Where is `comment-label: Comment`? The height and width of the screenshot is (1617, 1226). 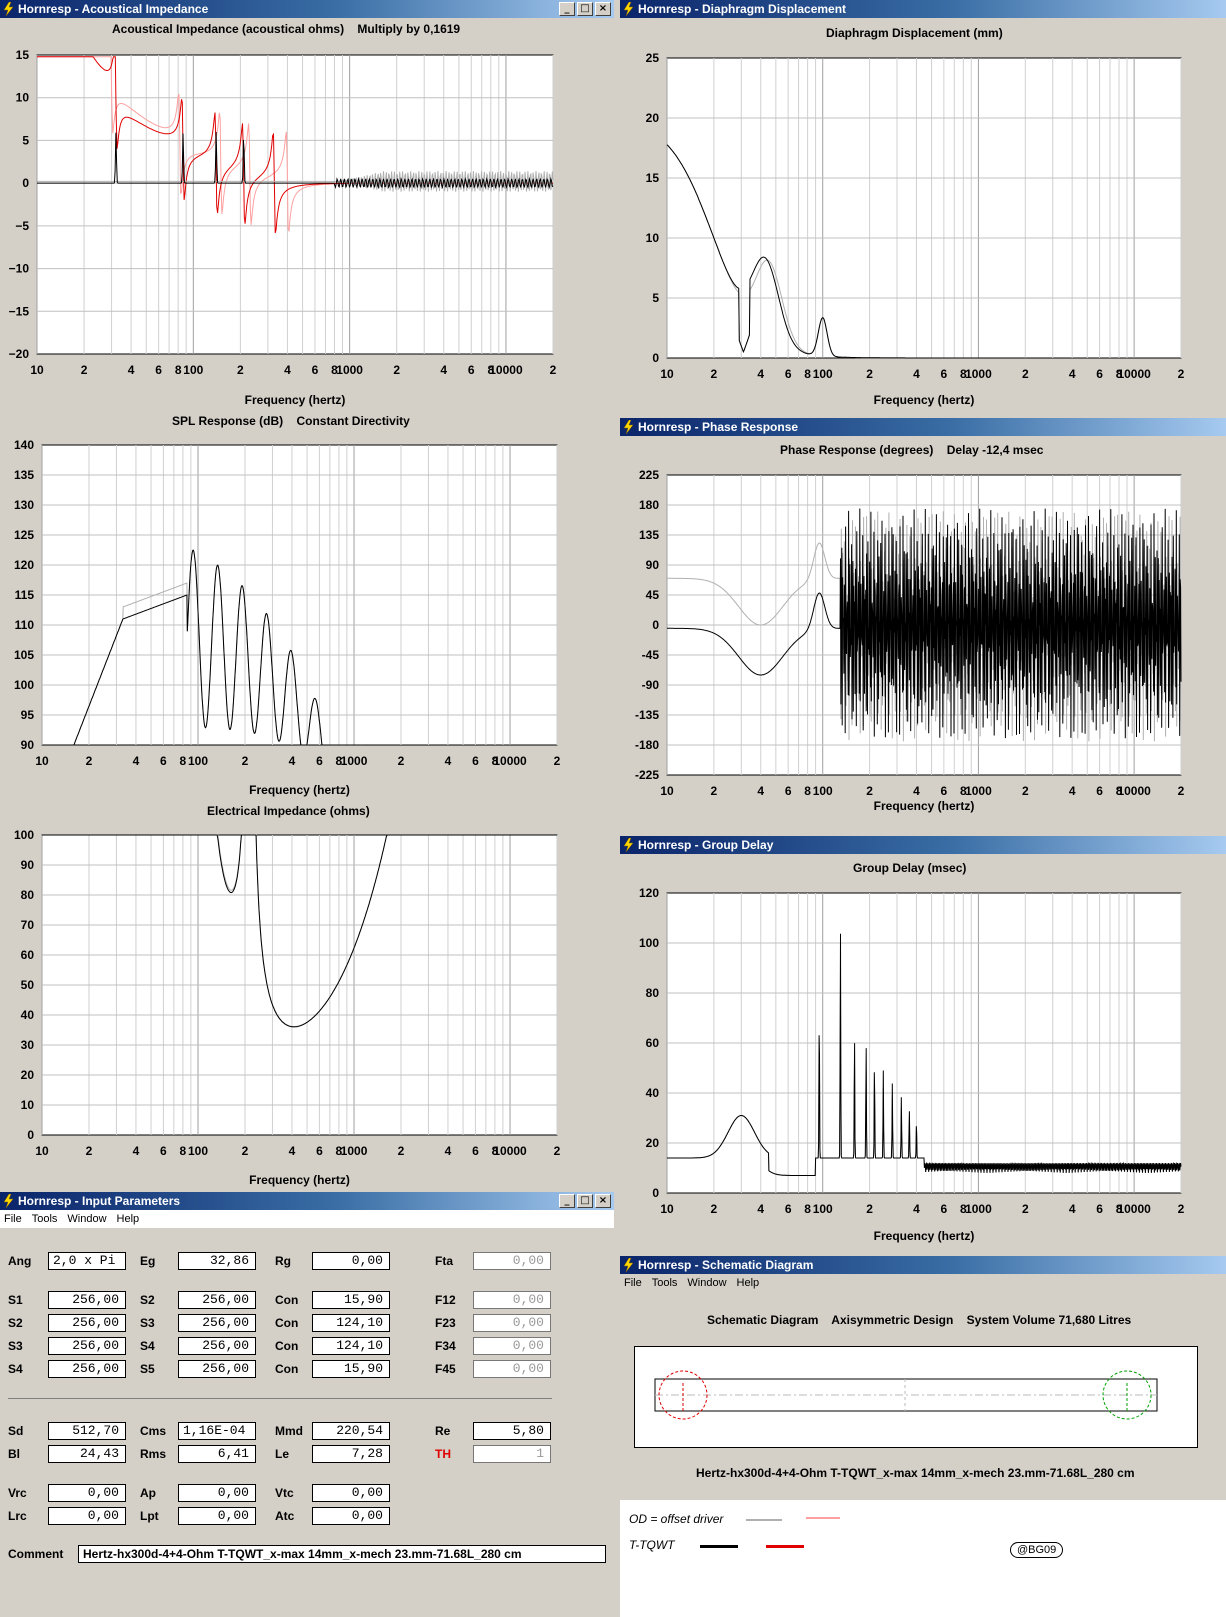 comment-label: Comment is located at coordinates (36, 1554).